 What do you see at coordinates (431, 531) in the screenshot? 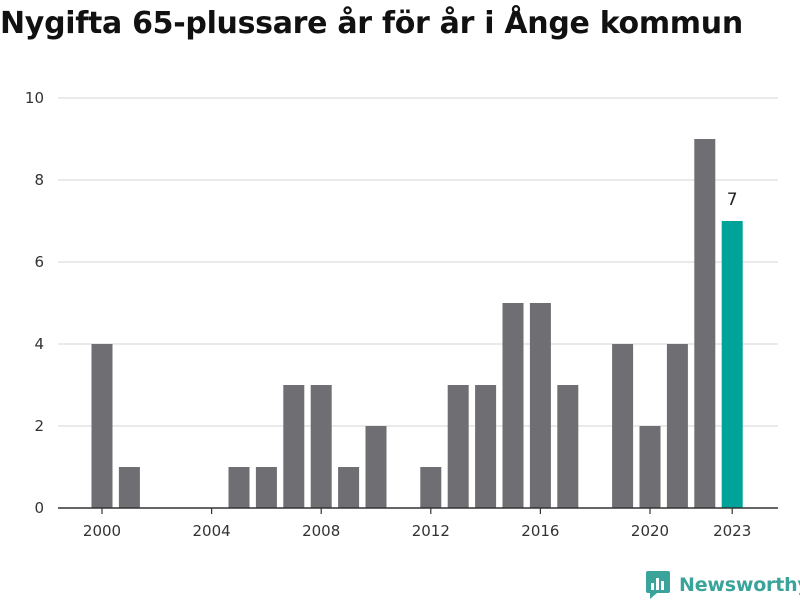
I see `x-tick-label: 2012` at bounding box center [431, 531].